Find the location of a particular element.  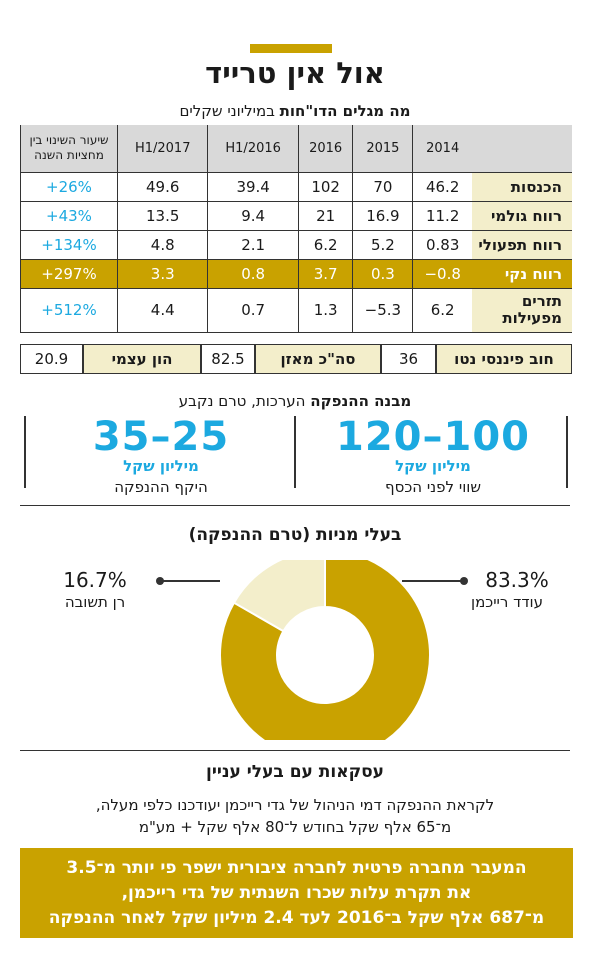

change-cell: +134% is located at coordinates (69, 245).